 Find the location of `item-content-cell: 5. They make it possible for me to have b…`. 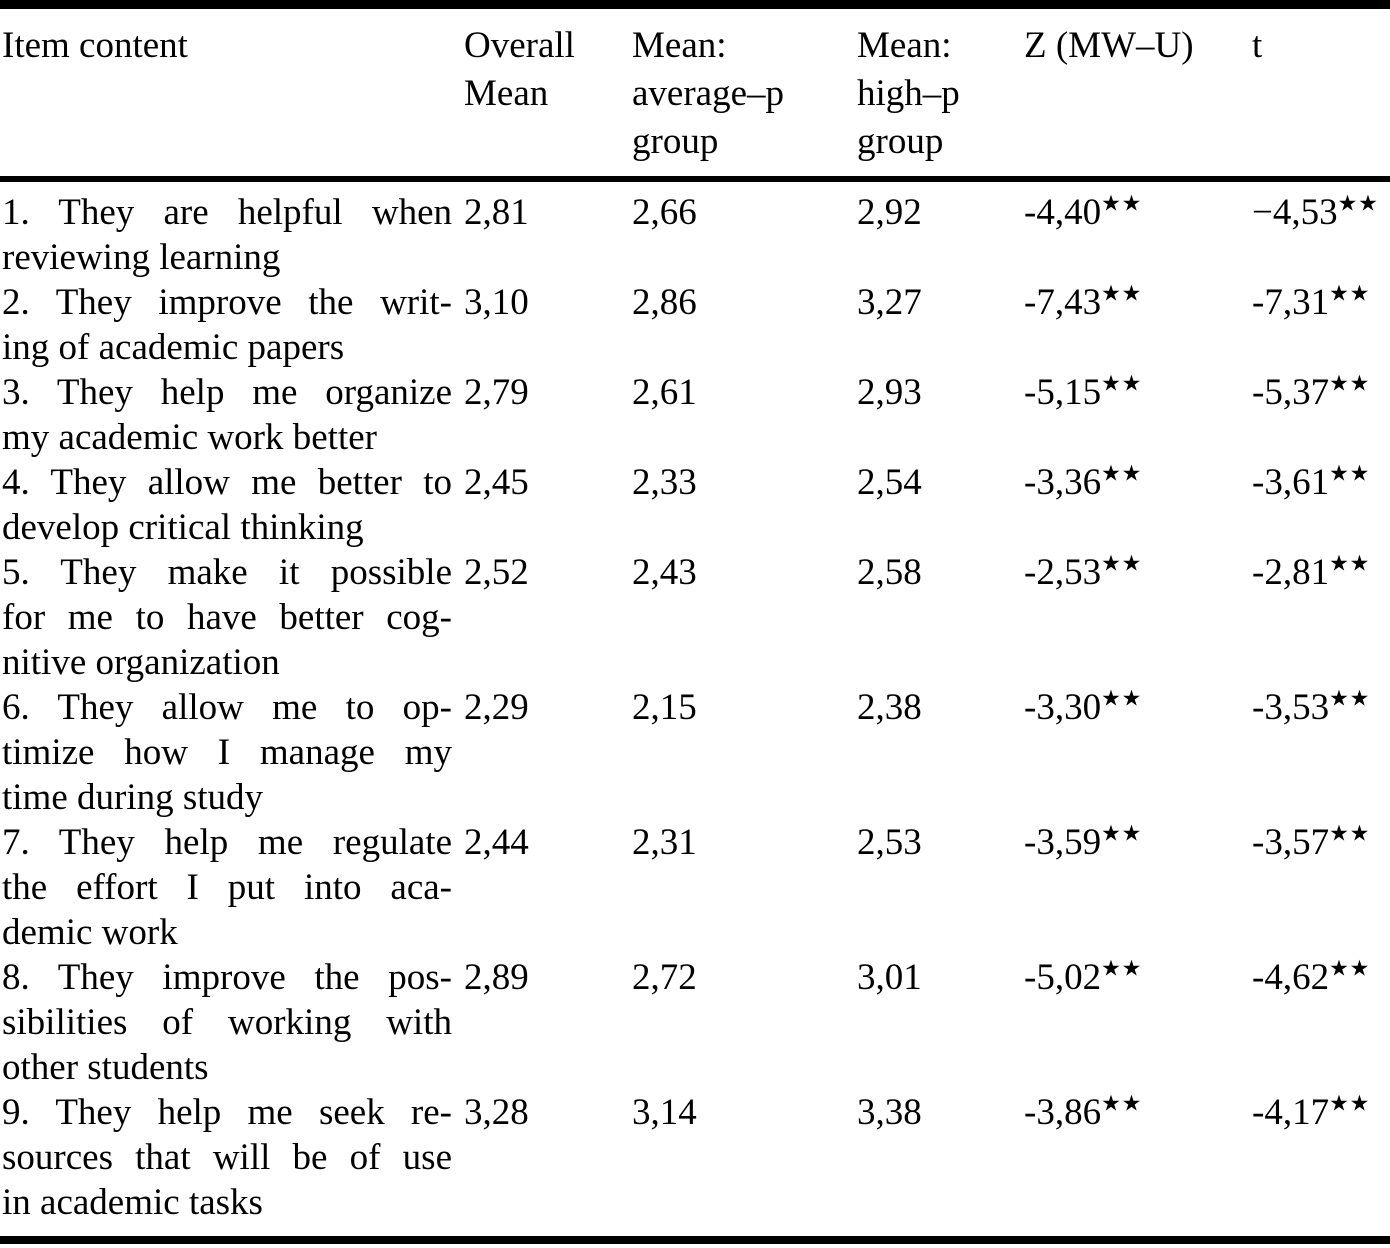

item-content-cell: 5. They make it possible for me to have b… is located at coordinates (231, 617).